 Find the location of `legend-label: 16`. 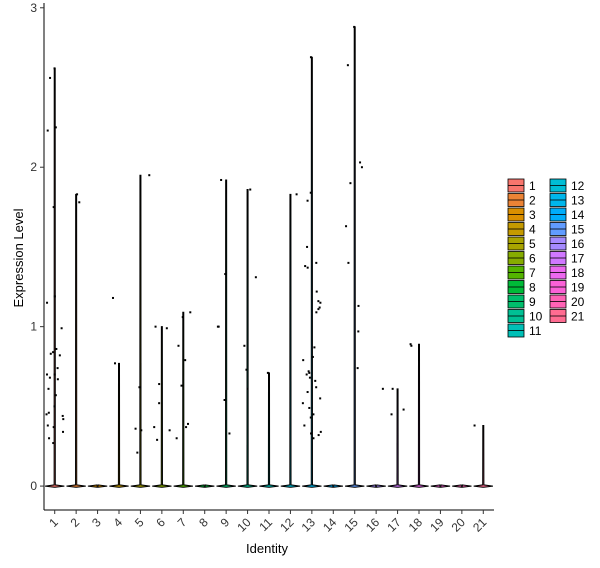

legend-label: 16 is located at coordinates (578, 244).